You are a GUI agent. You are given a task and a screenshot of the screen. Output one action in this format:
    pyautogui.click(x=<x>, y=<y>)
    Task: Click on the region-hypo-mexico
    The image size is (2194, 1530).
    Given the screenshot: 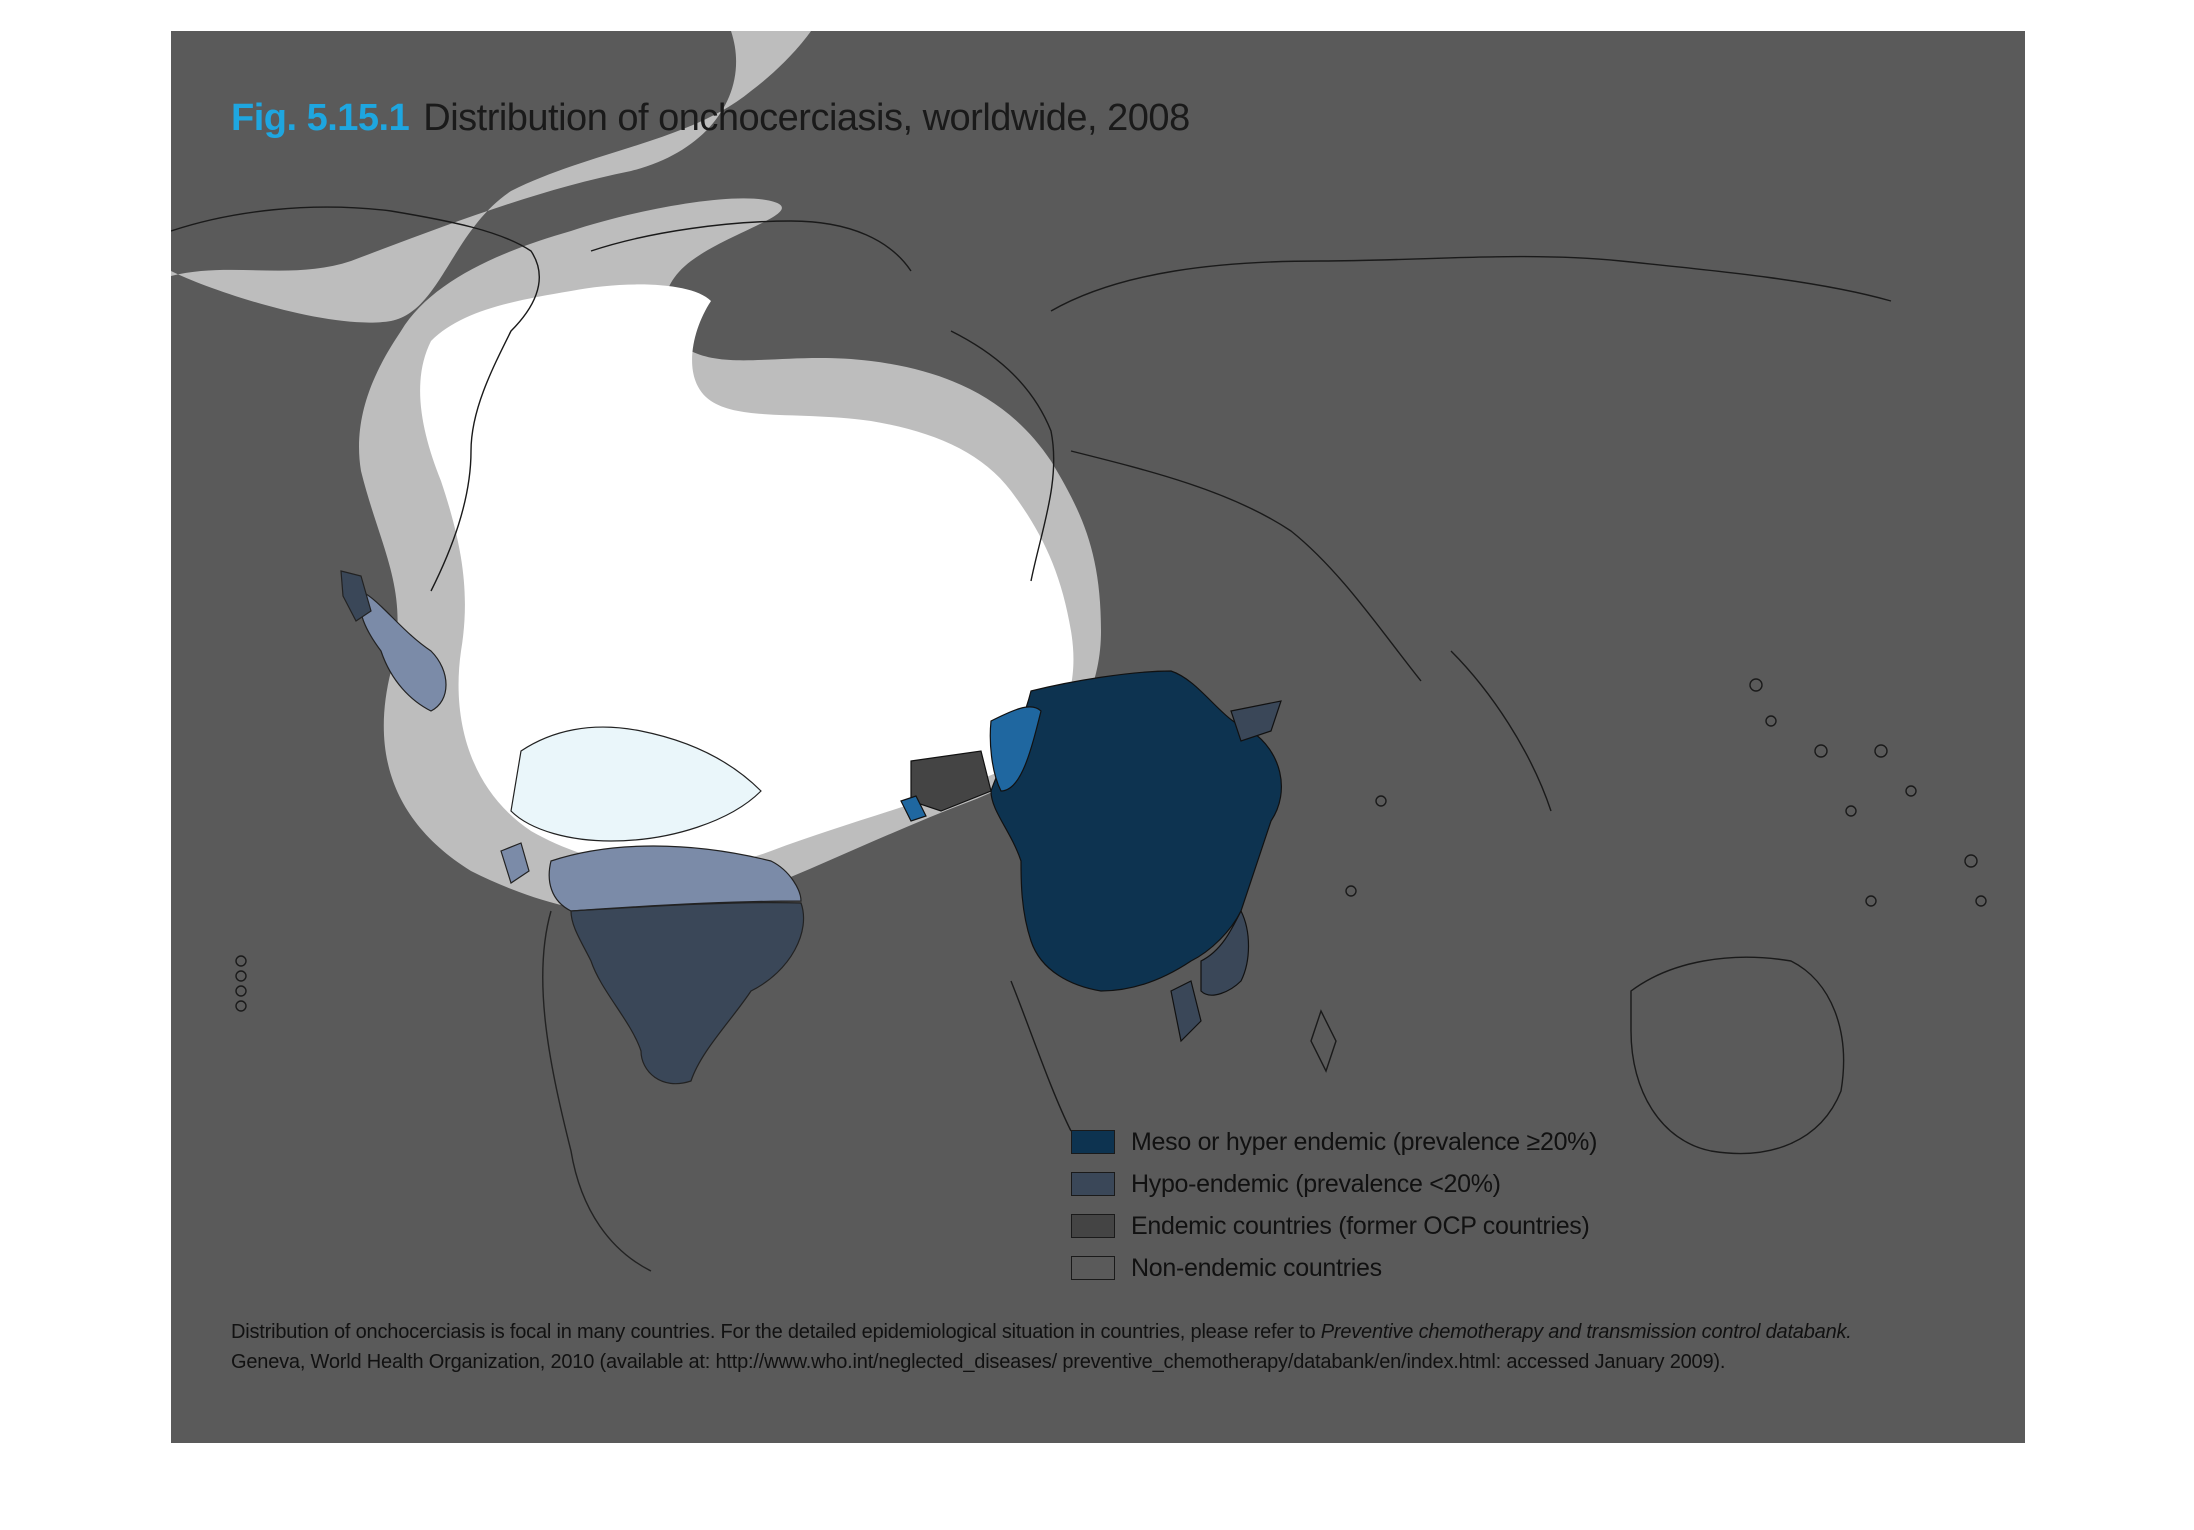 What is the action you would take?
    pyautogui.click(x=403, y=651)
    